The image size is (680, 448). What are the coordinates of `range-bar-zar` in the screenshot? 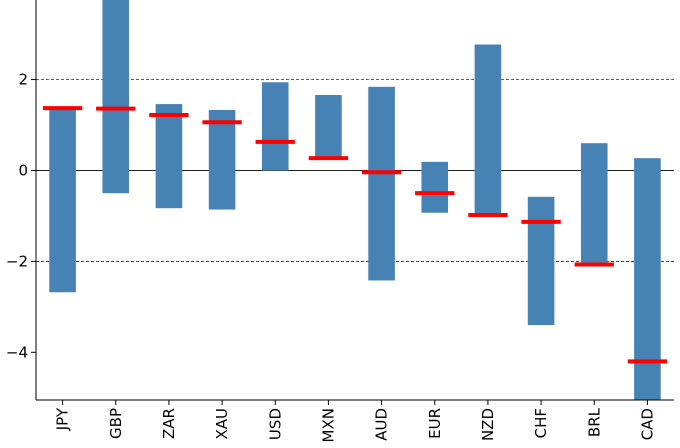 It's located at (169, 156).